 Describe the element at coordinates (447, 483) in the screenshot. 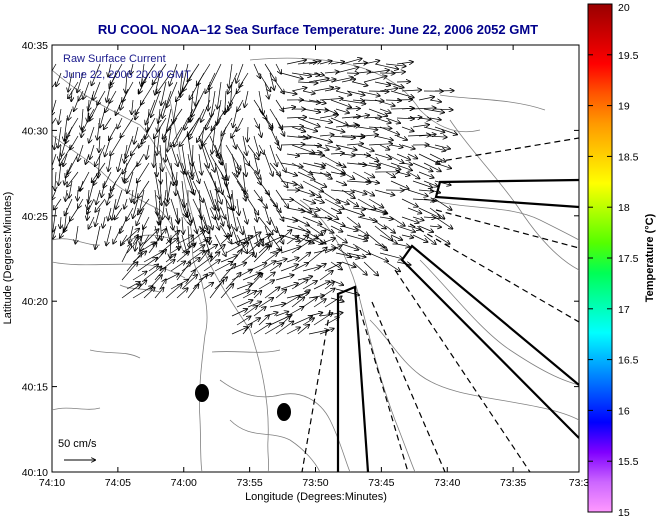

I see `x-tick-label: 73:40` at that location.